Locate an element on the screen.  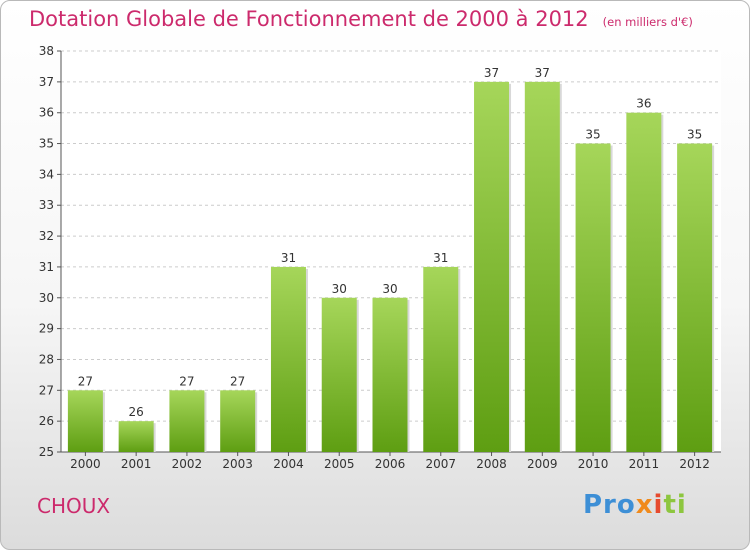
x-tick-label: 2009 is located at coordinates (542, 464).